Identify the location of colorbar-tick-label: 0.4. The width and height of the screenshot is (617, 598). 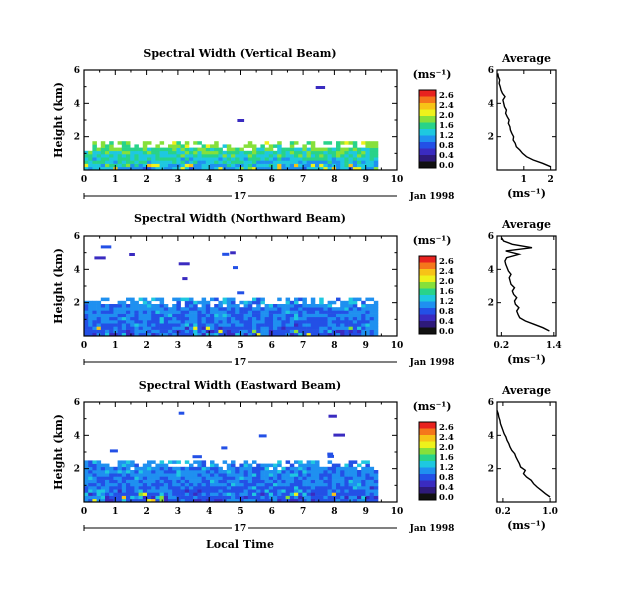
(446, 322).